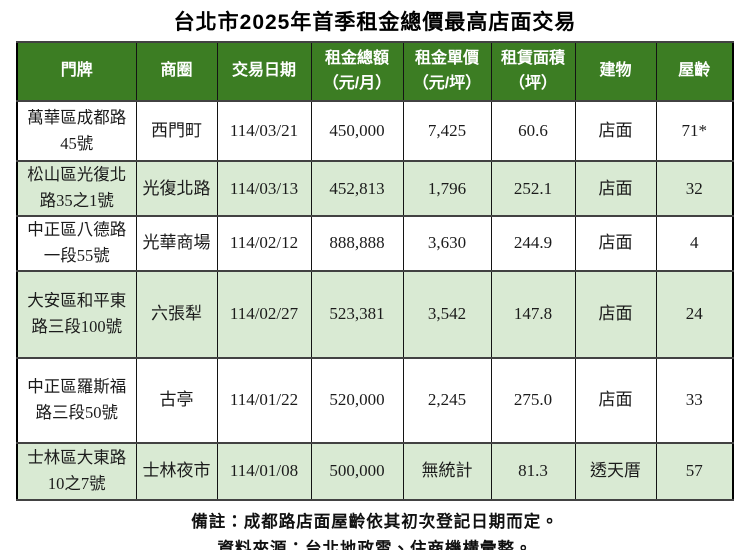 Image resolution: width=750 pixels, height=550 pixels. I want to click on table-cell-date: 114/02/27, so click(264, 314).